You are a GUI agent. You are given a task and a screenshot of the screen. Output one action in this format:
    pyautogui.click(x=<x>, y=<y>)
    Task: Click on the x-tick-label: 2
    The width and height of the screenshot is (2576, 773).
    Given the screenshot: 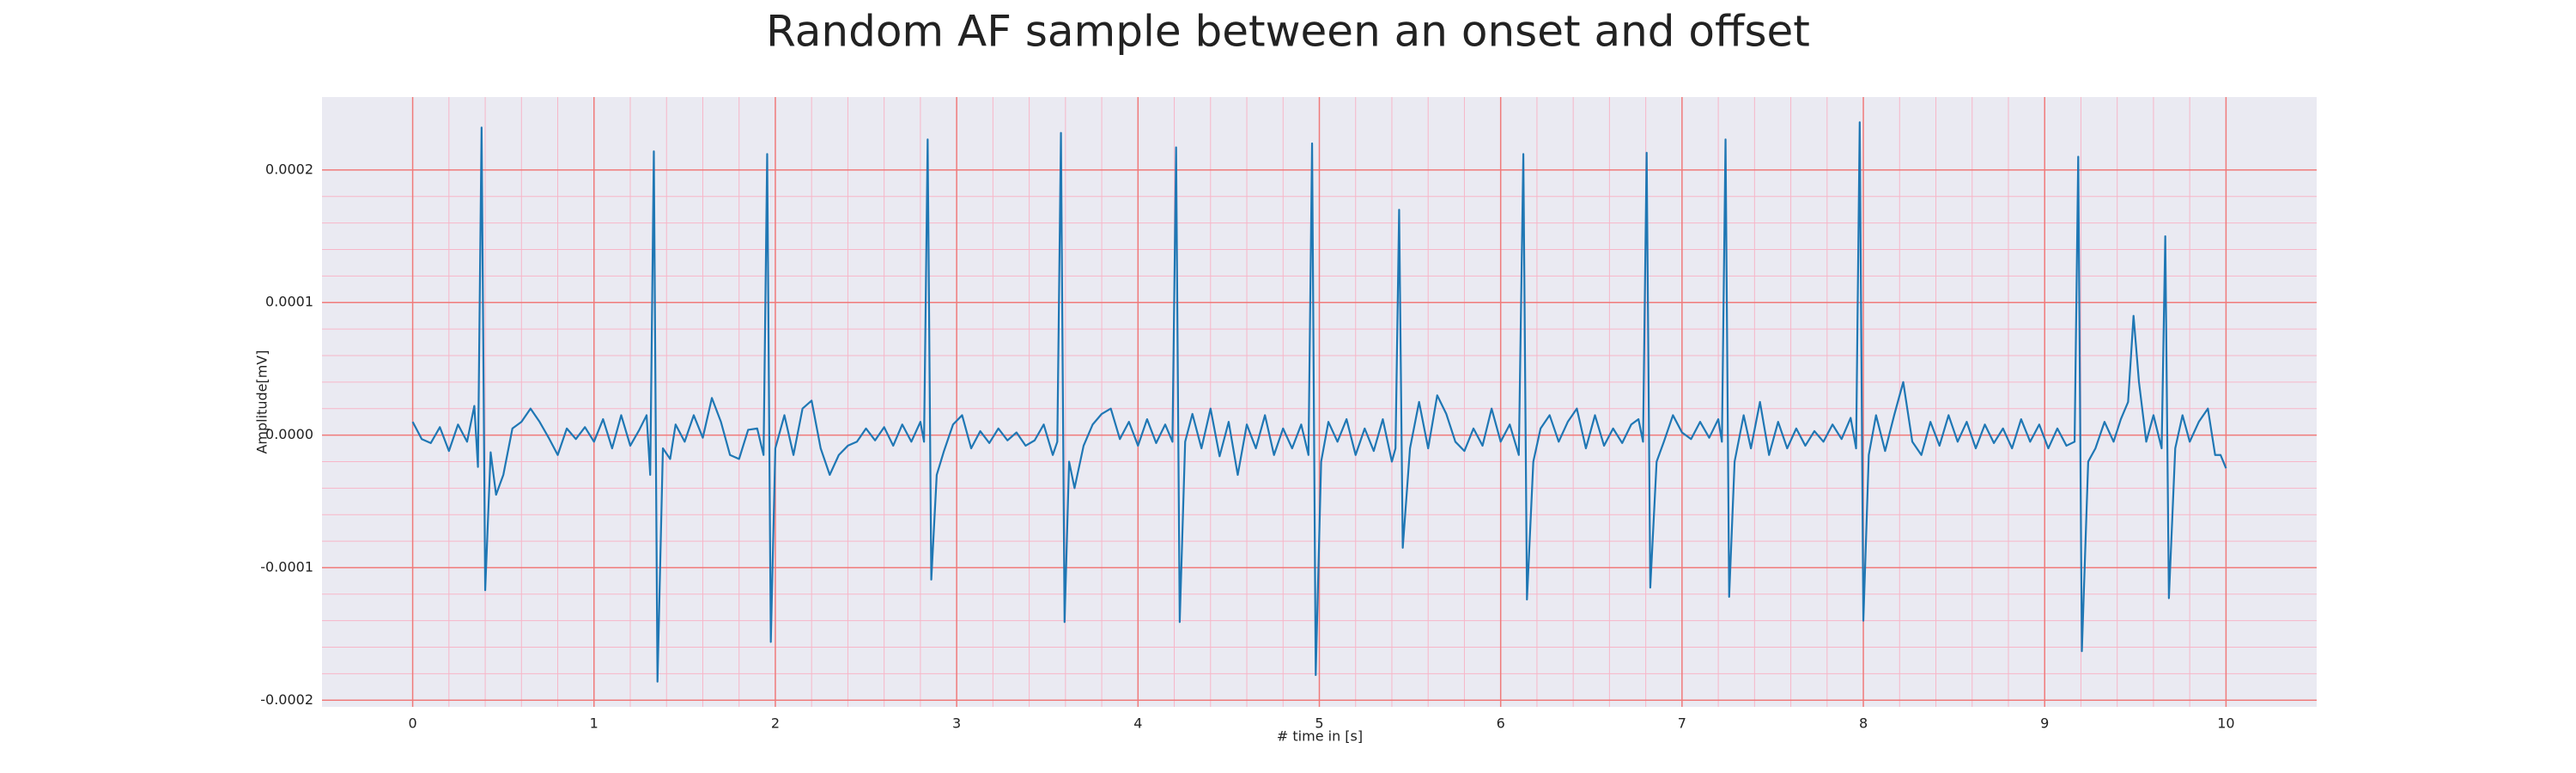 What is the action you would take?
    pyautogui.click(x=775, y=723)
    